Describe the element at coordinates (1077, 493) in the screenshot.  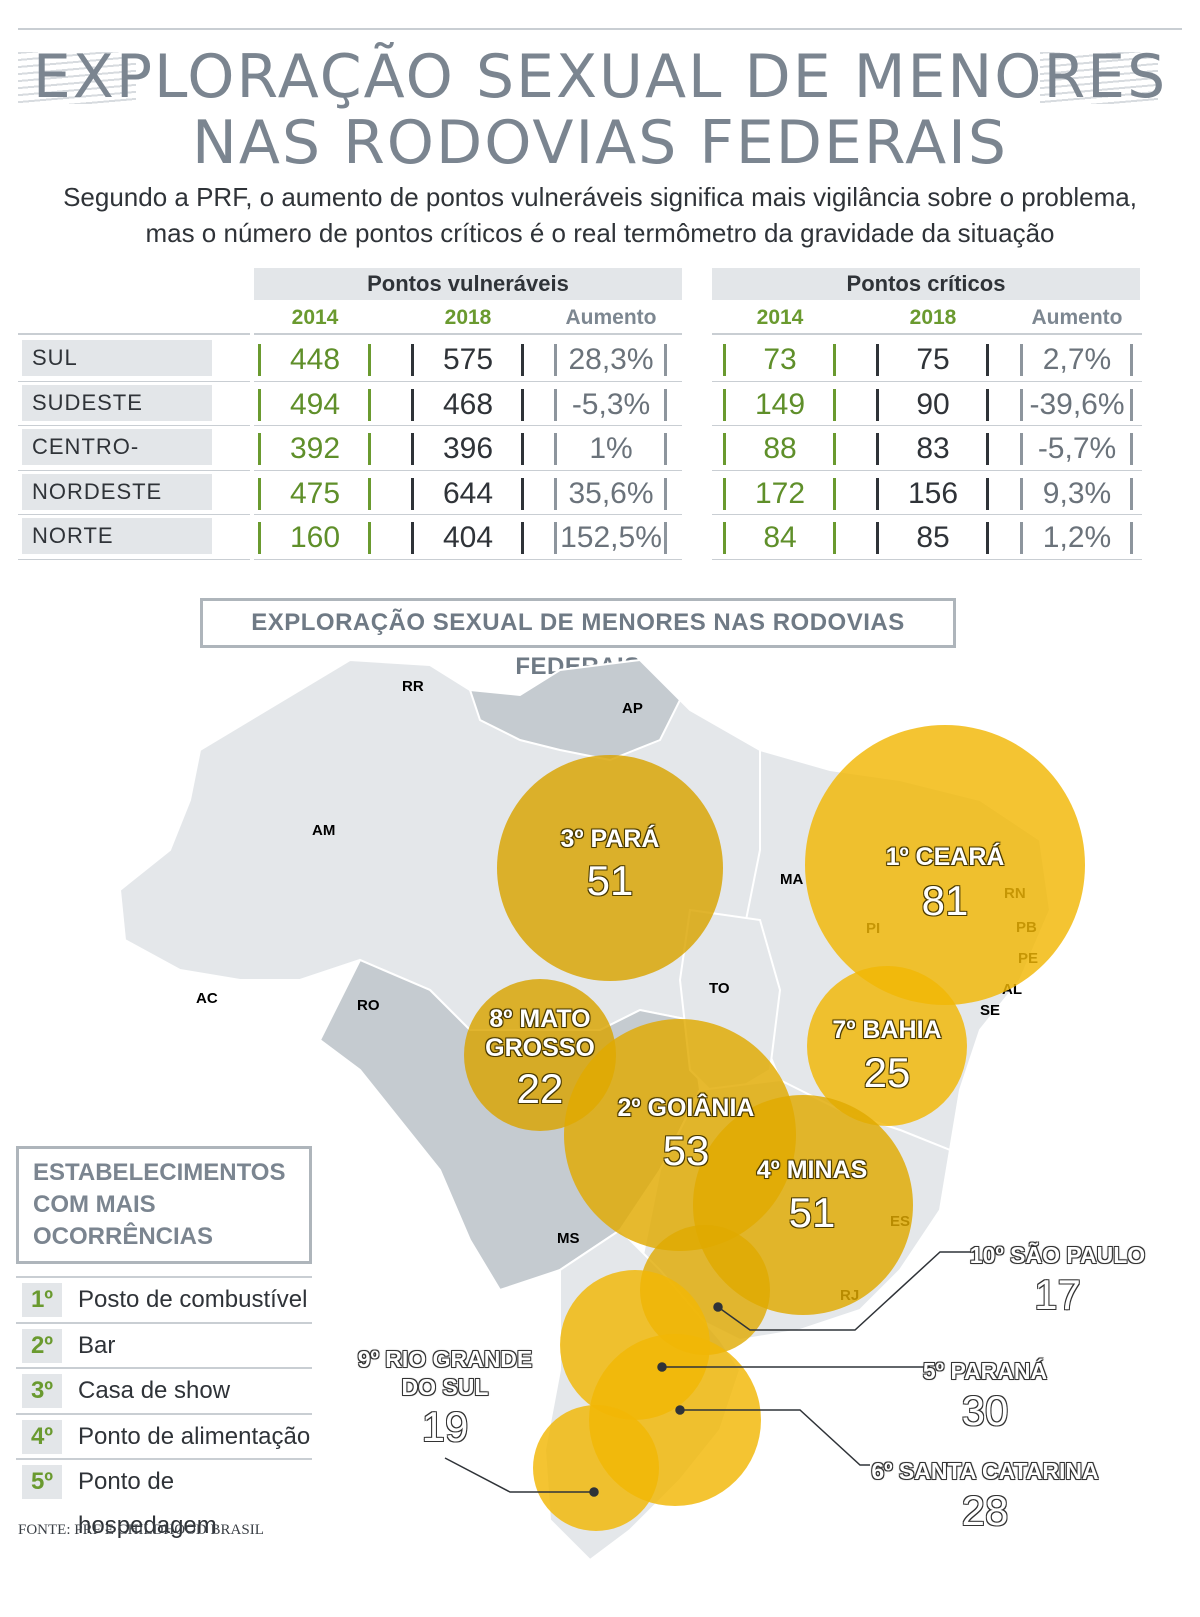
I see `cell-cinc: 9,3%` at that location.